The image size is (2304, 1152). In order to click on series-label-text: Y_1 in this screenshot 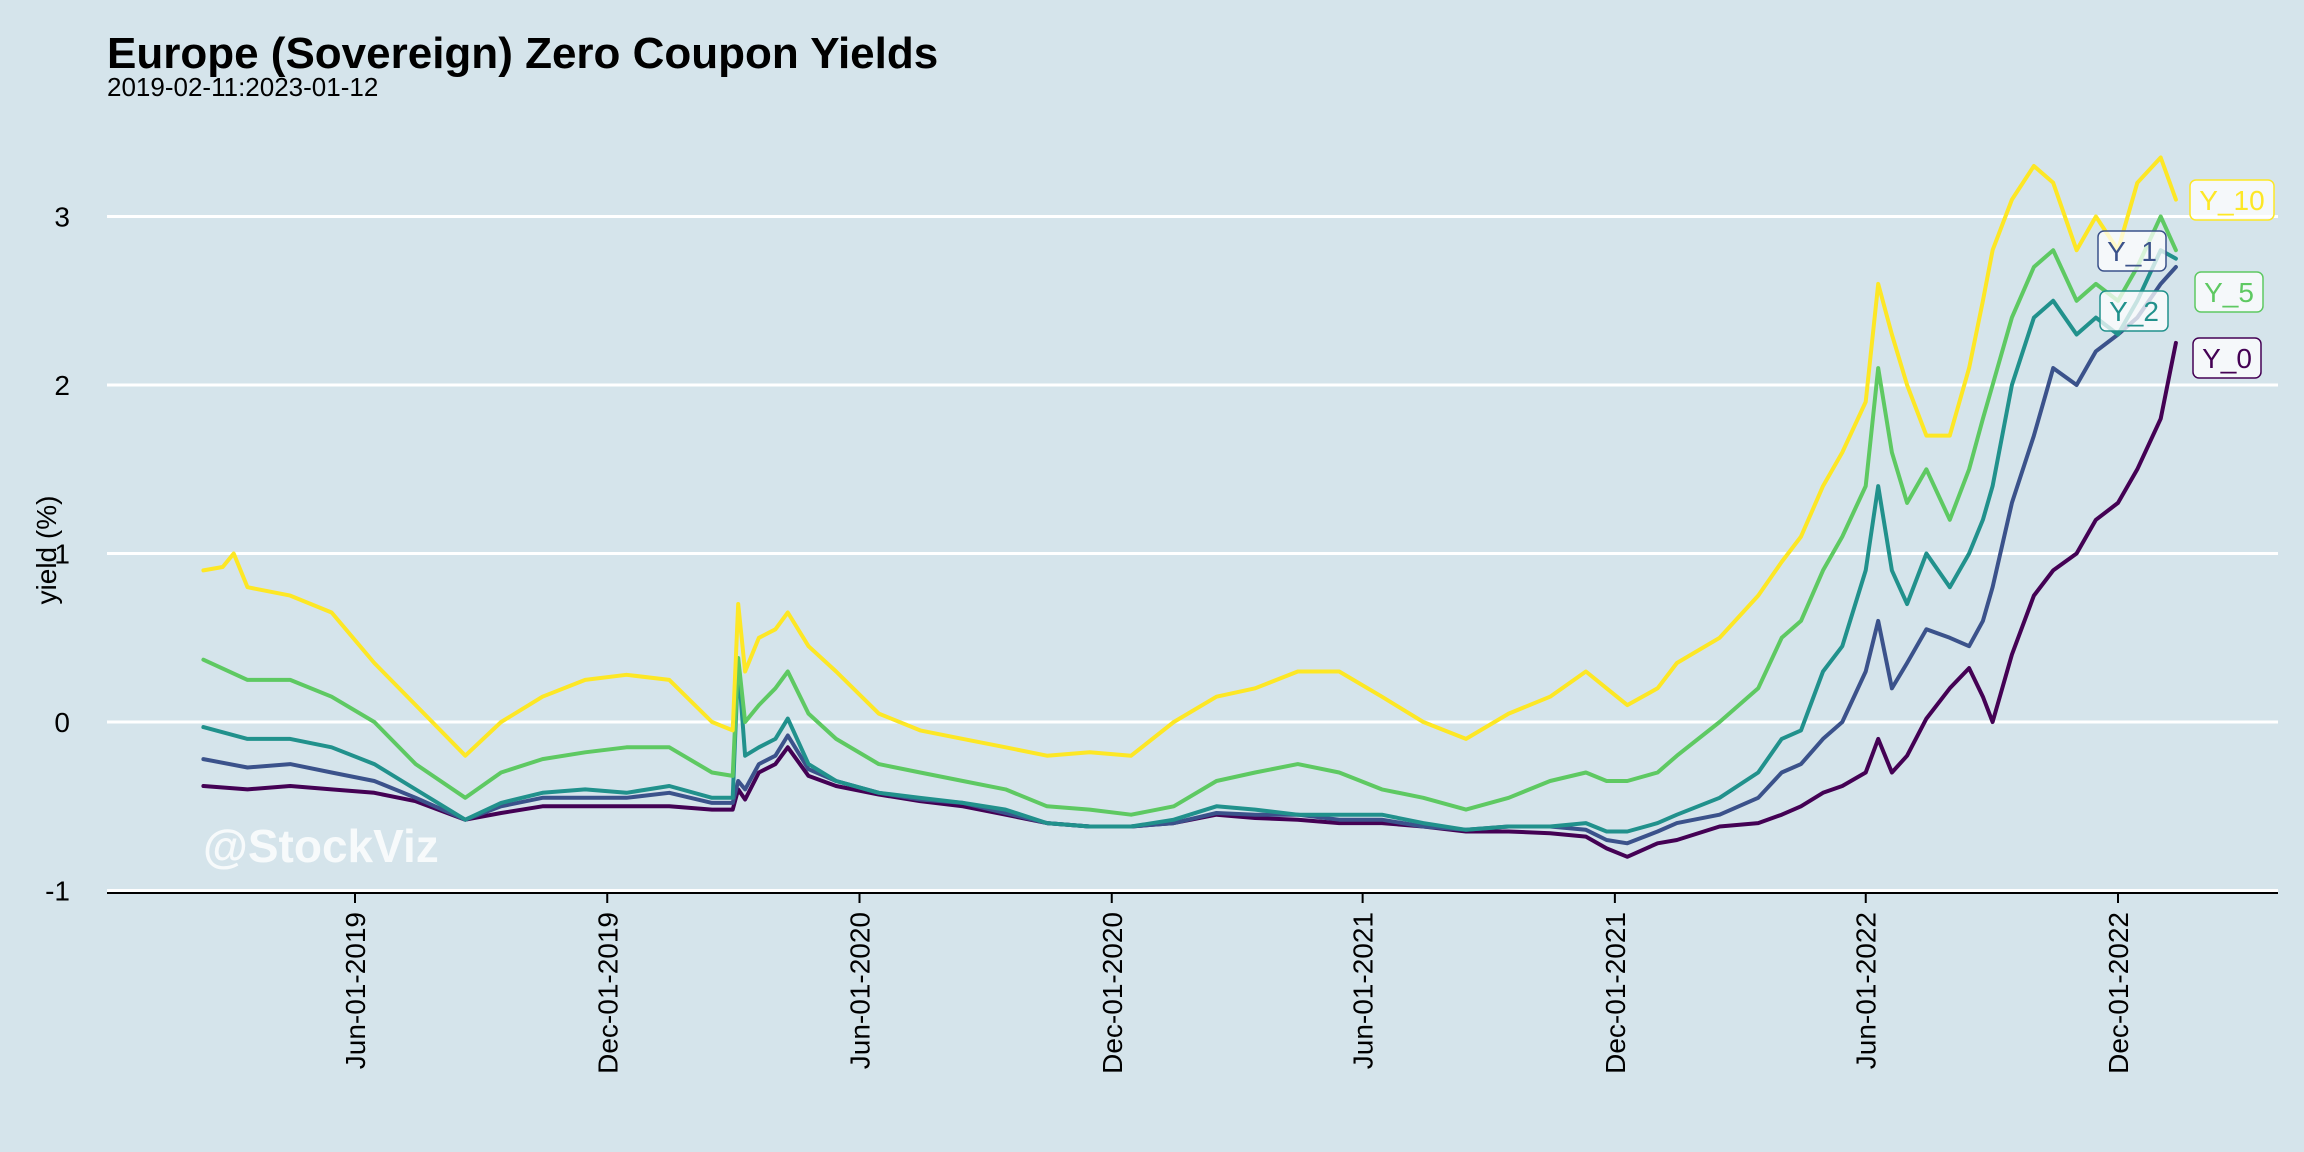, I will do `click(2132, 251)`.